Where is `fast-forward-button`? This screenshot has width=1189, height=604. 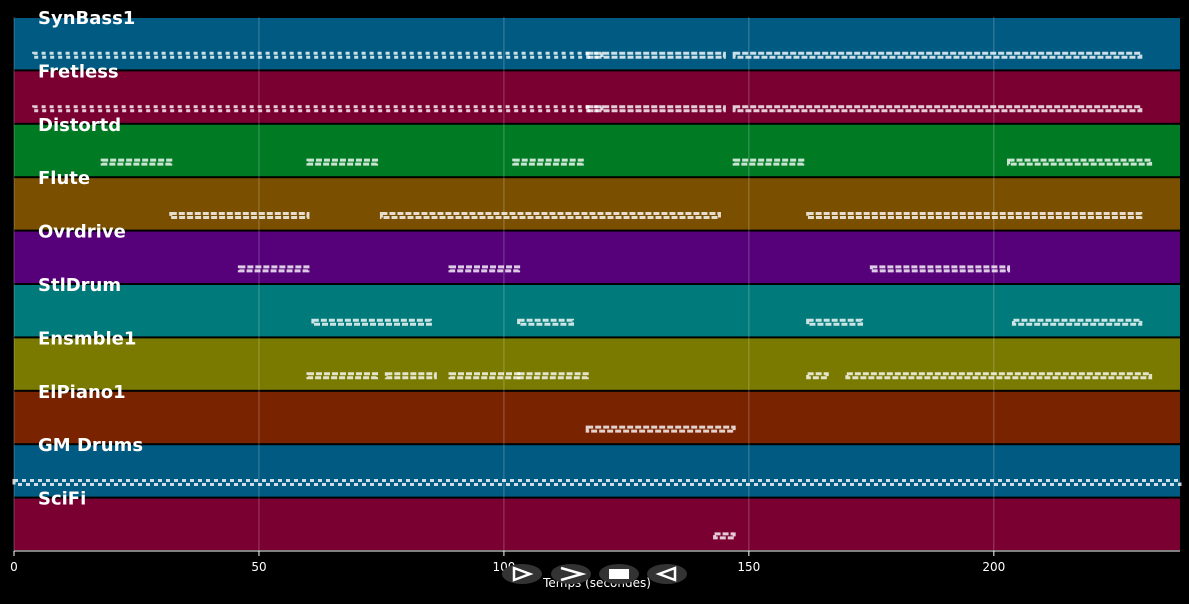
fast-forward-button is located at coordinates (571, 574).